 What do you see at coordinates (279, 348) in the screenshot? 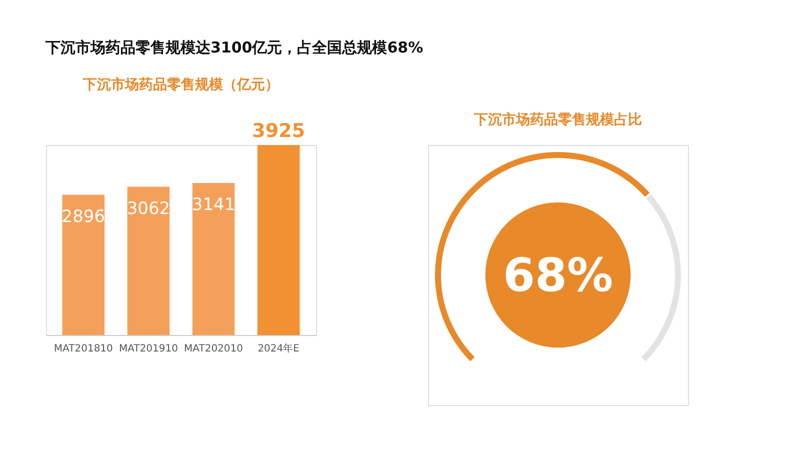
I see `x-tick-label: 2024年E` at bounding box center [279, 348].